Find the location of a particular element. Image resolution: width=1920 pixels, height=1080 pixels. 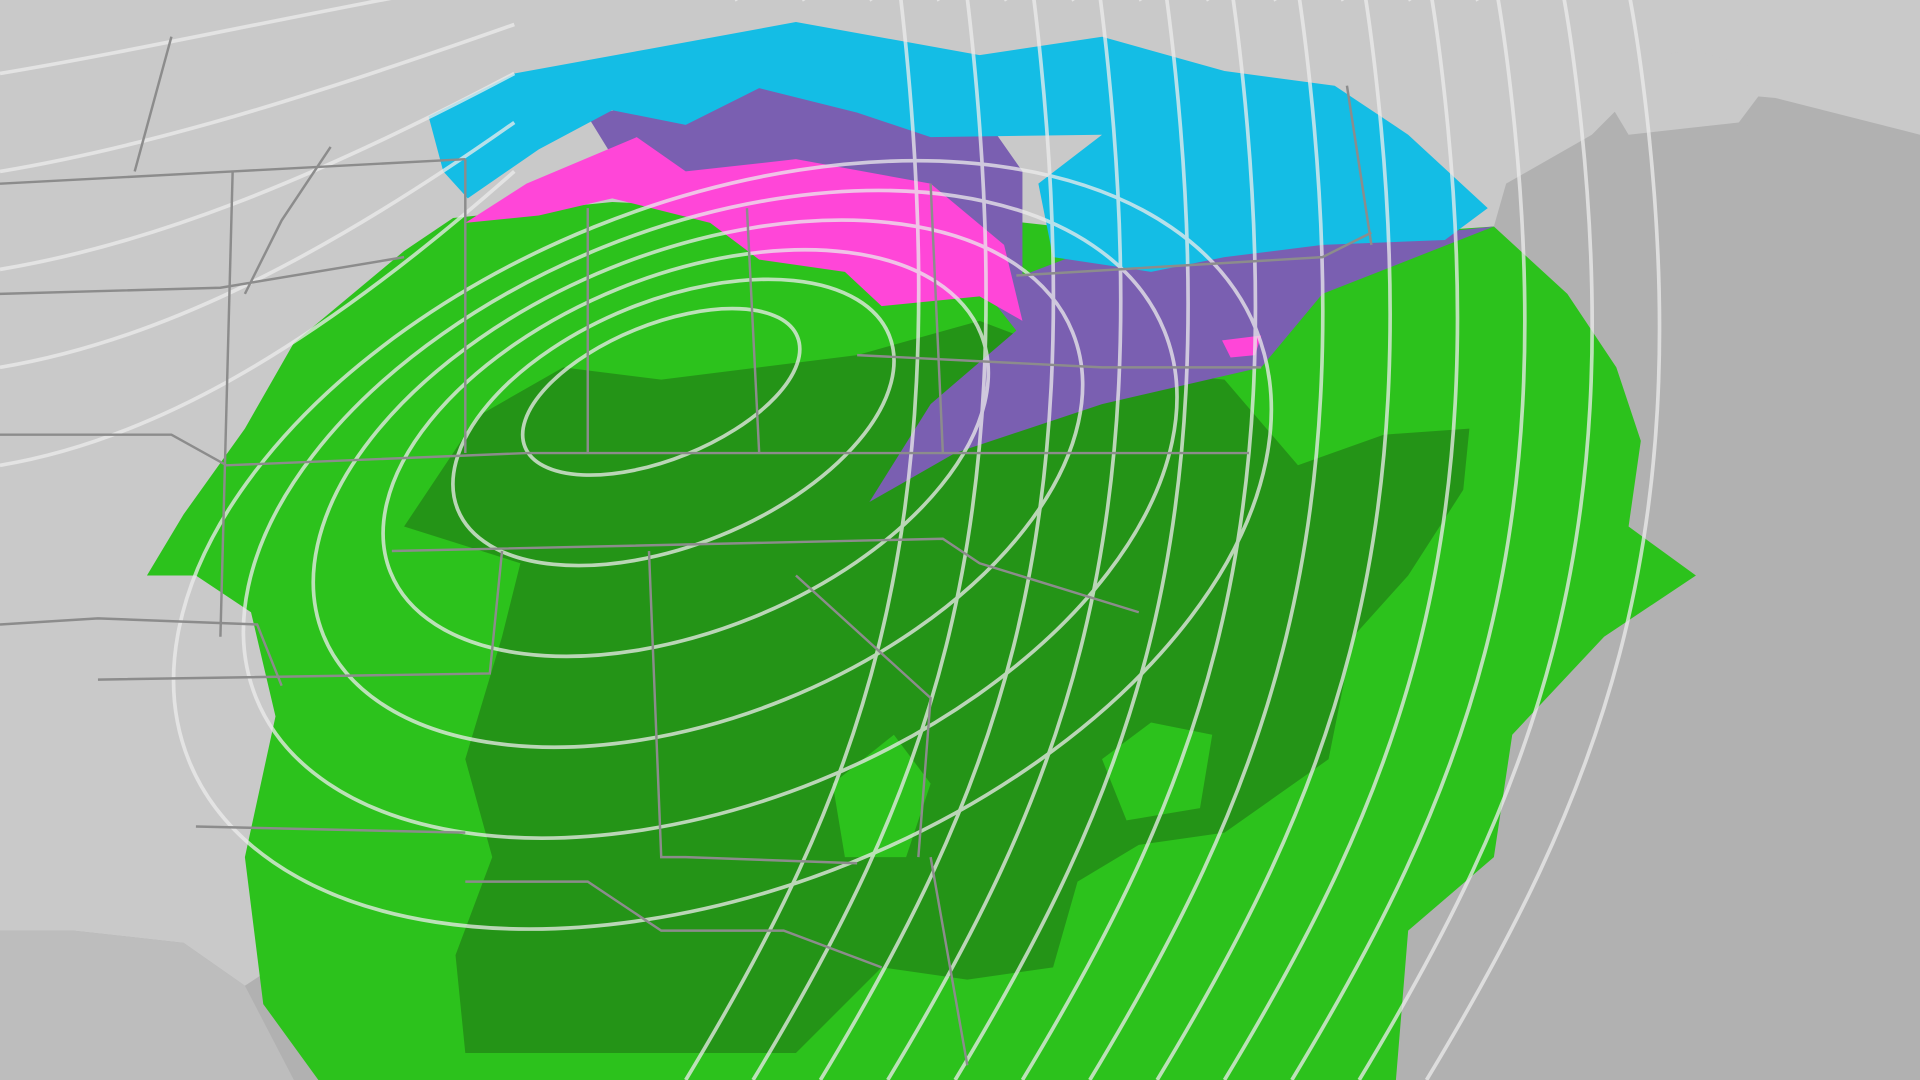

precip-ice is located at coordinates (1242, 346).